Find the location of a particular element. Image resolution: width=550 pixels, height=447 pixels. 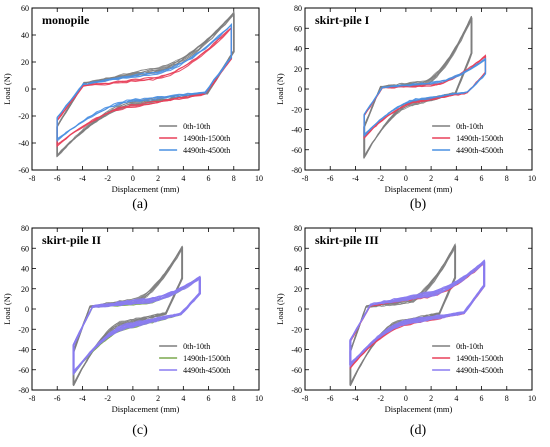

panel-title: monopile is located at coordinates (66, 20).